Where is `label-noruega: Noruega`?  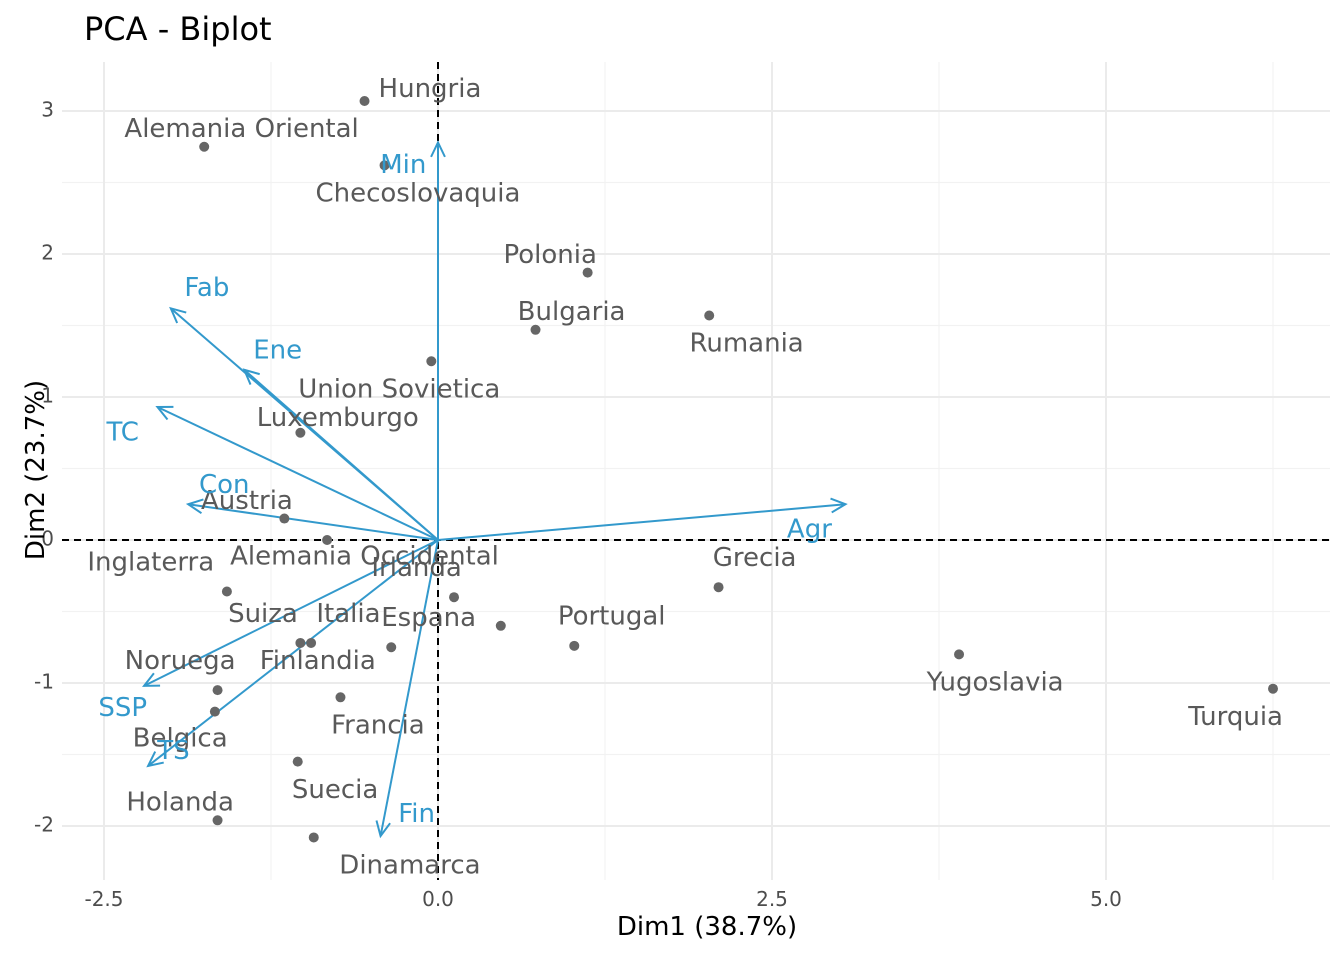 label-noruega: Noruega is located at coordinates (180, 661).